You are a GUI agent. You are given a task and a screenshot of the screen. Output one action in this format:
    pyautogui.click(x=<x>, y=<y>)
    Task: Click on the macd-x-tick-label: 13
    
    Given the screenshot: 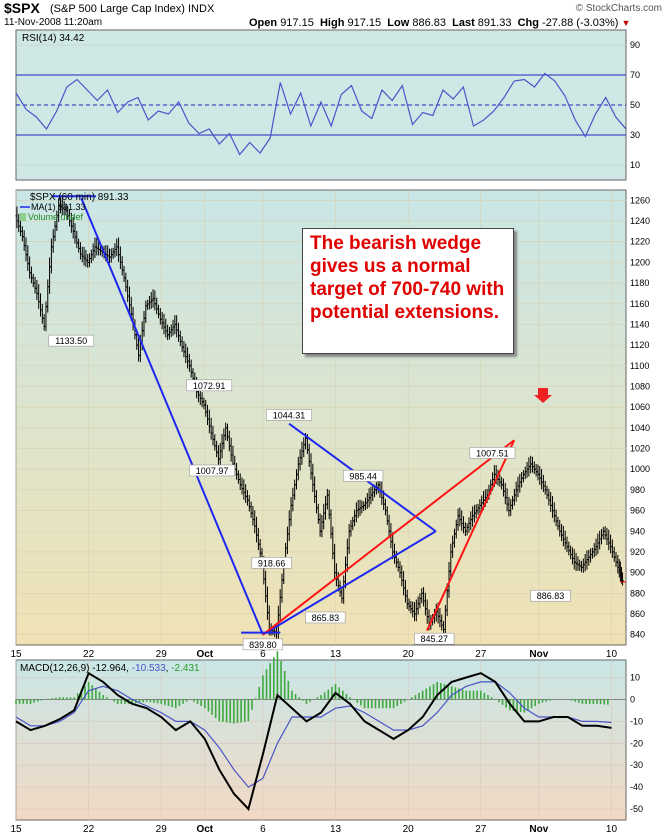 What is the action you would take?
    pyautogui.click(x=336, y=829)
    